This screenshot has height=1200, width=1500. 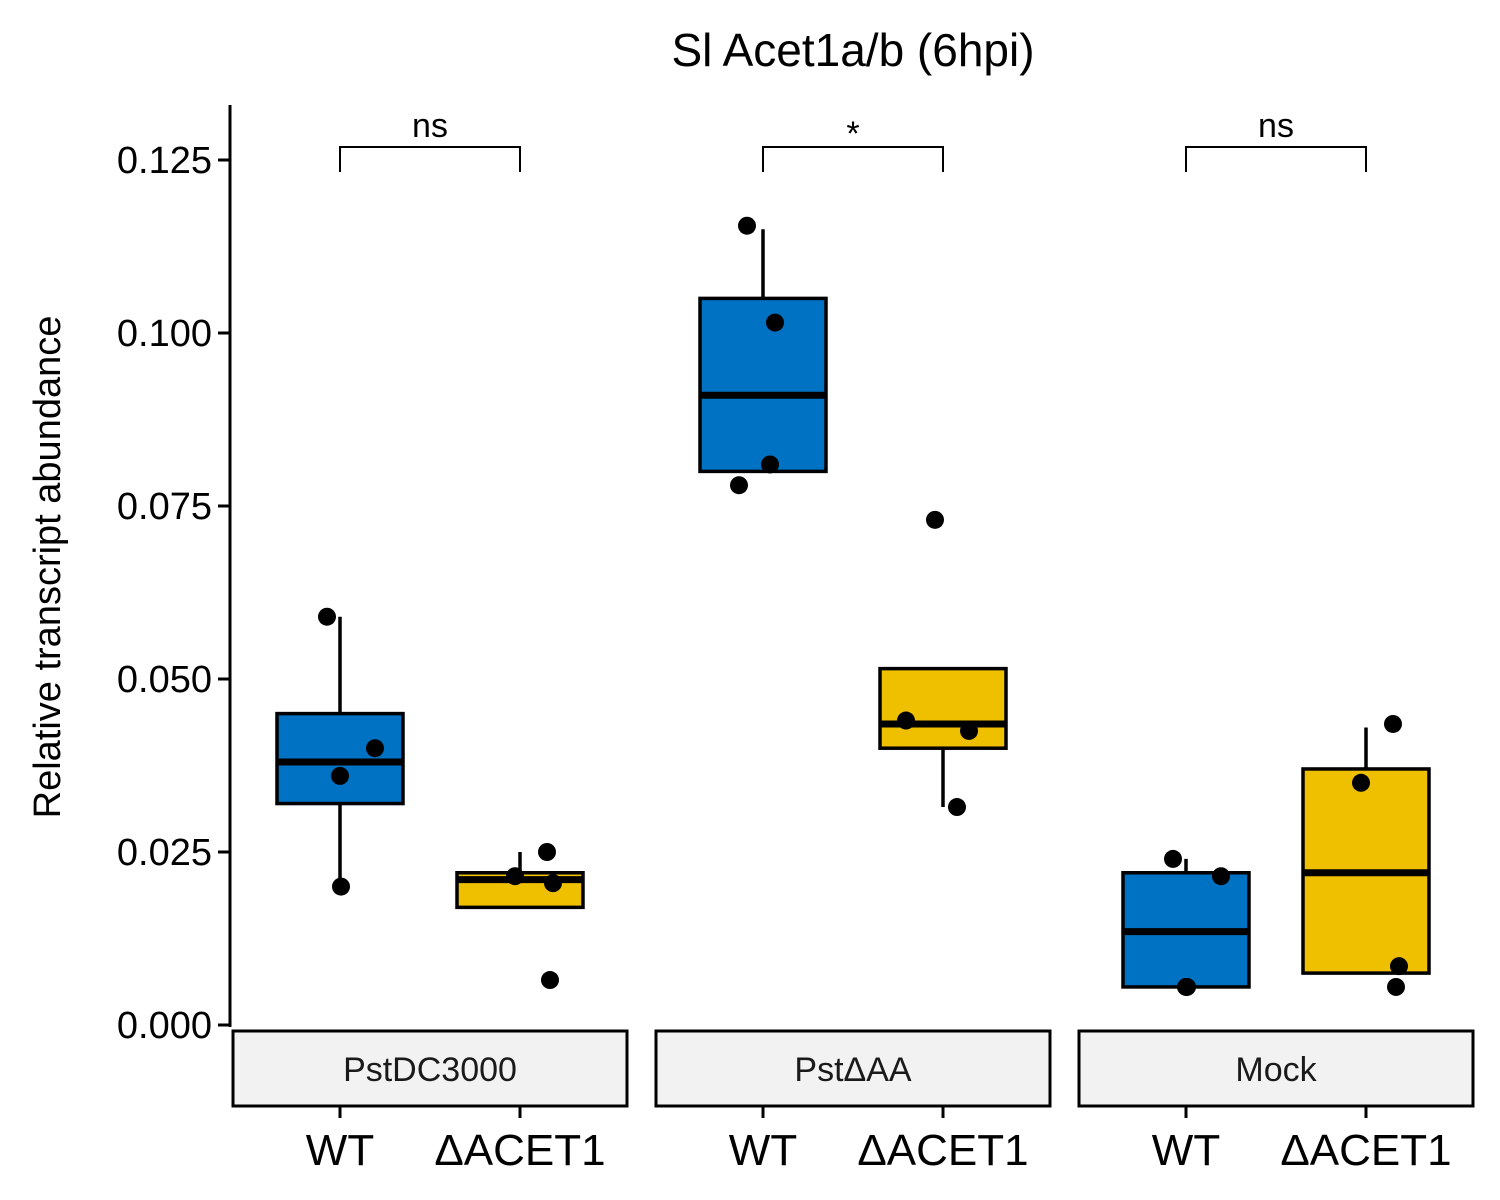 I want to click on y-tick-label: 0.000, so click(x=164, y=1026).